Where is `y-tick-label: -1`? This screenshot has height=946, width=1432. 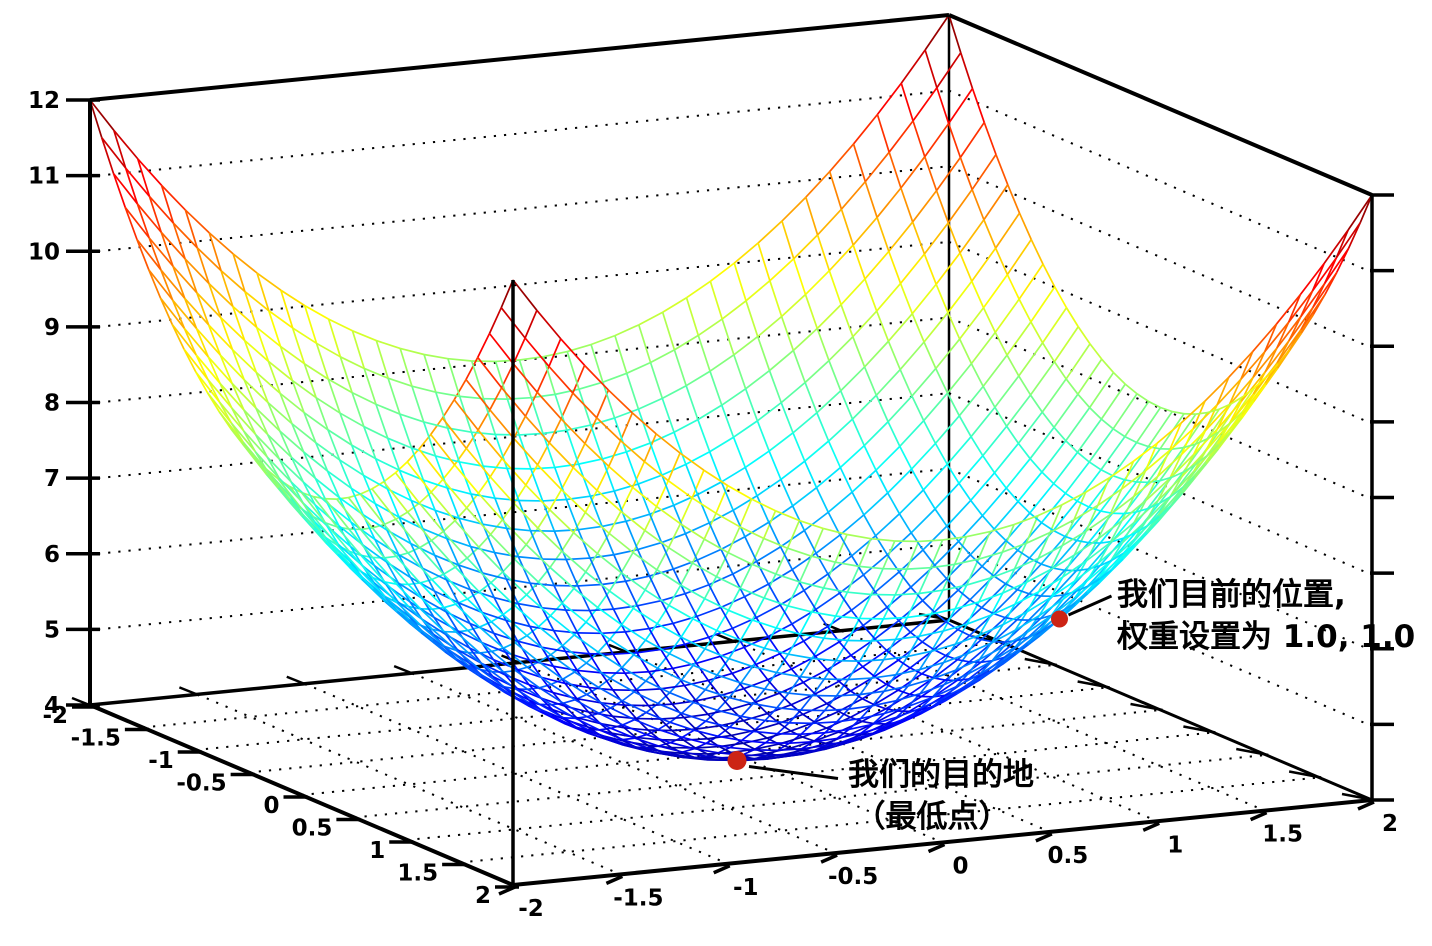 y-tick-label: -1 is located at coordinates (746, 888).